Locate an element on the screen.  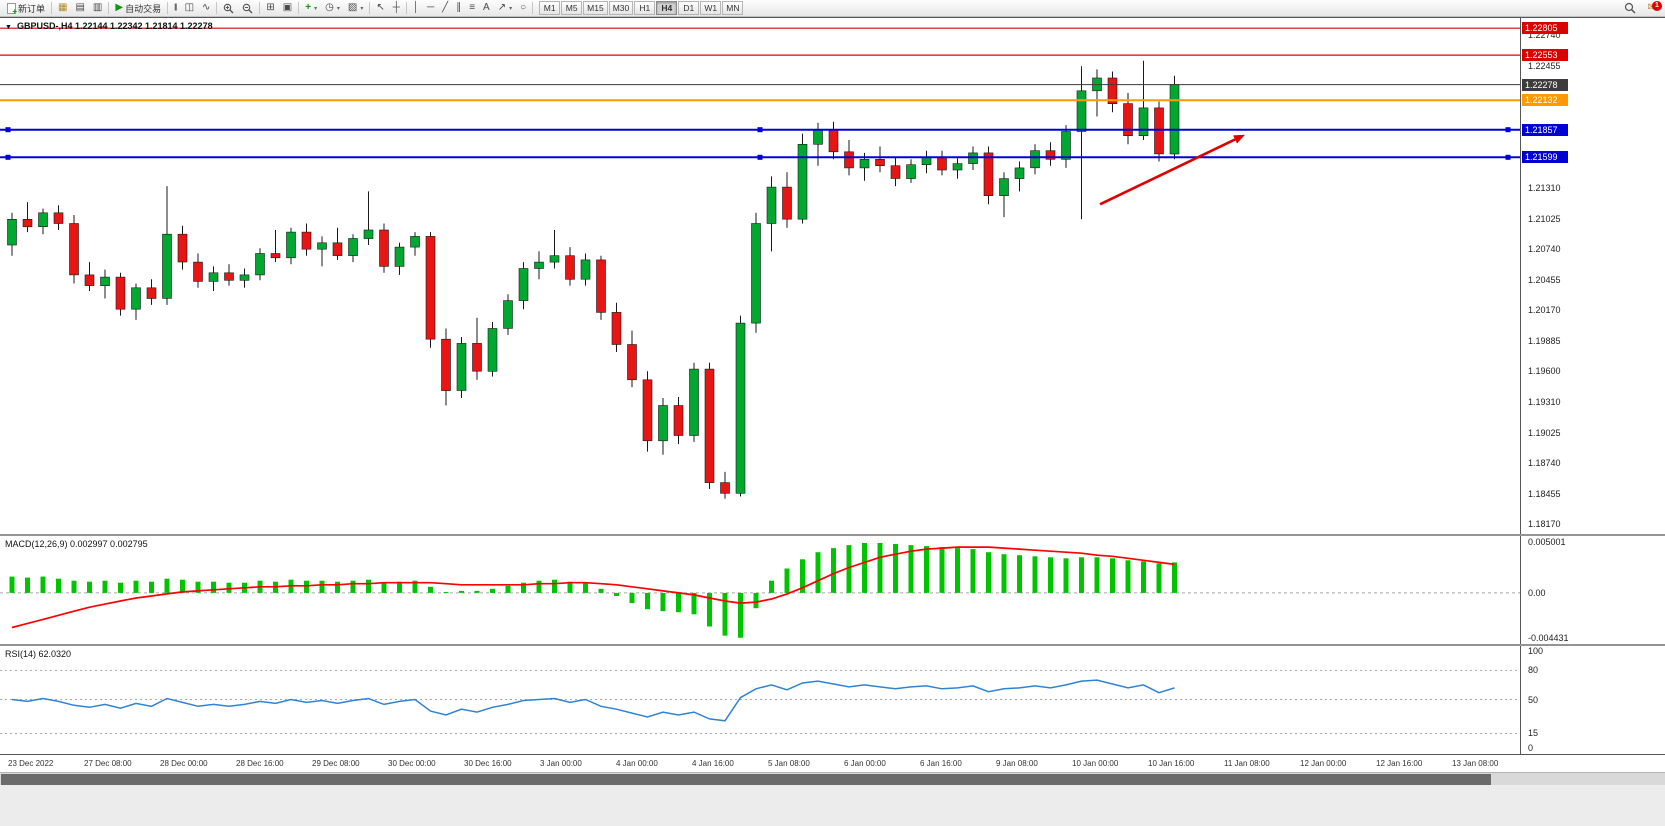
auto-arrange-button: ▣ is located at coordinates (287, 8).